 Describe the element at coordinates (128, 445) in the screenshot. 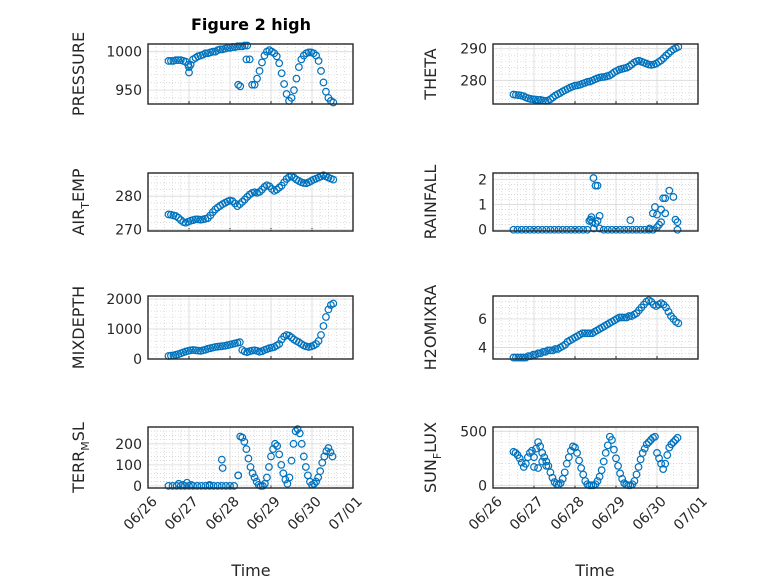

I see `y-tick-label: 200` at that location.